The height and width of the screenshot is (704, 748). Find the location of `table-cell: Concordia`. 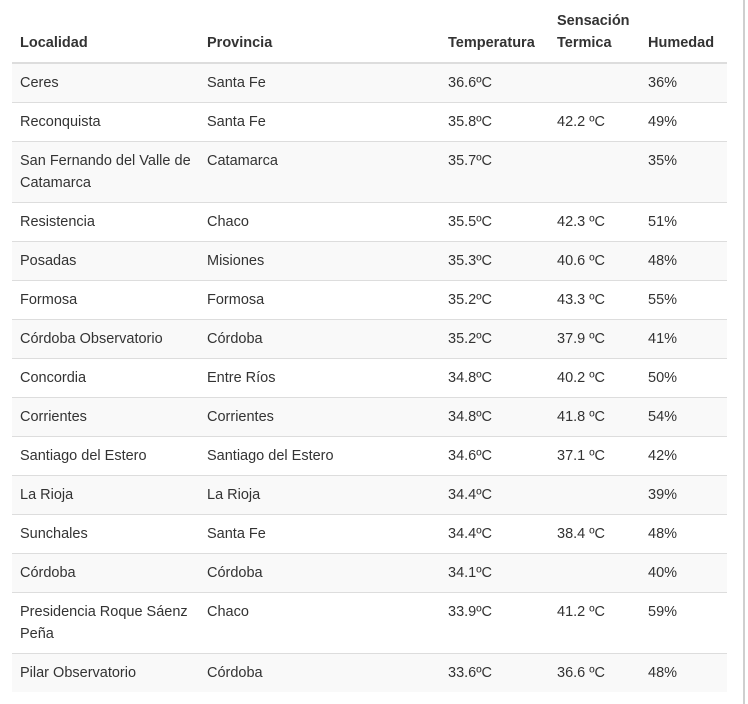

table-cell: Concordia is located at coordinates (105, 378).